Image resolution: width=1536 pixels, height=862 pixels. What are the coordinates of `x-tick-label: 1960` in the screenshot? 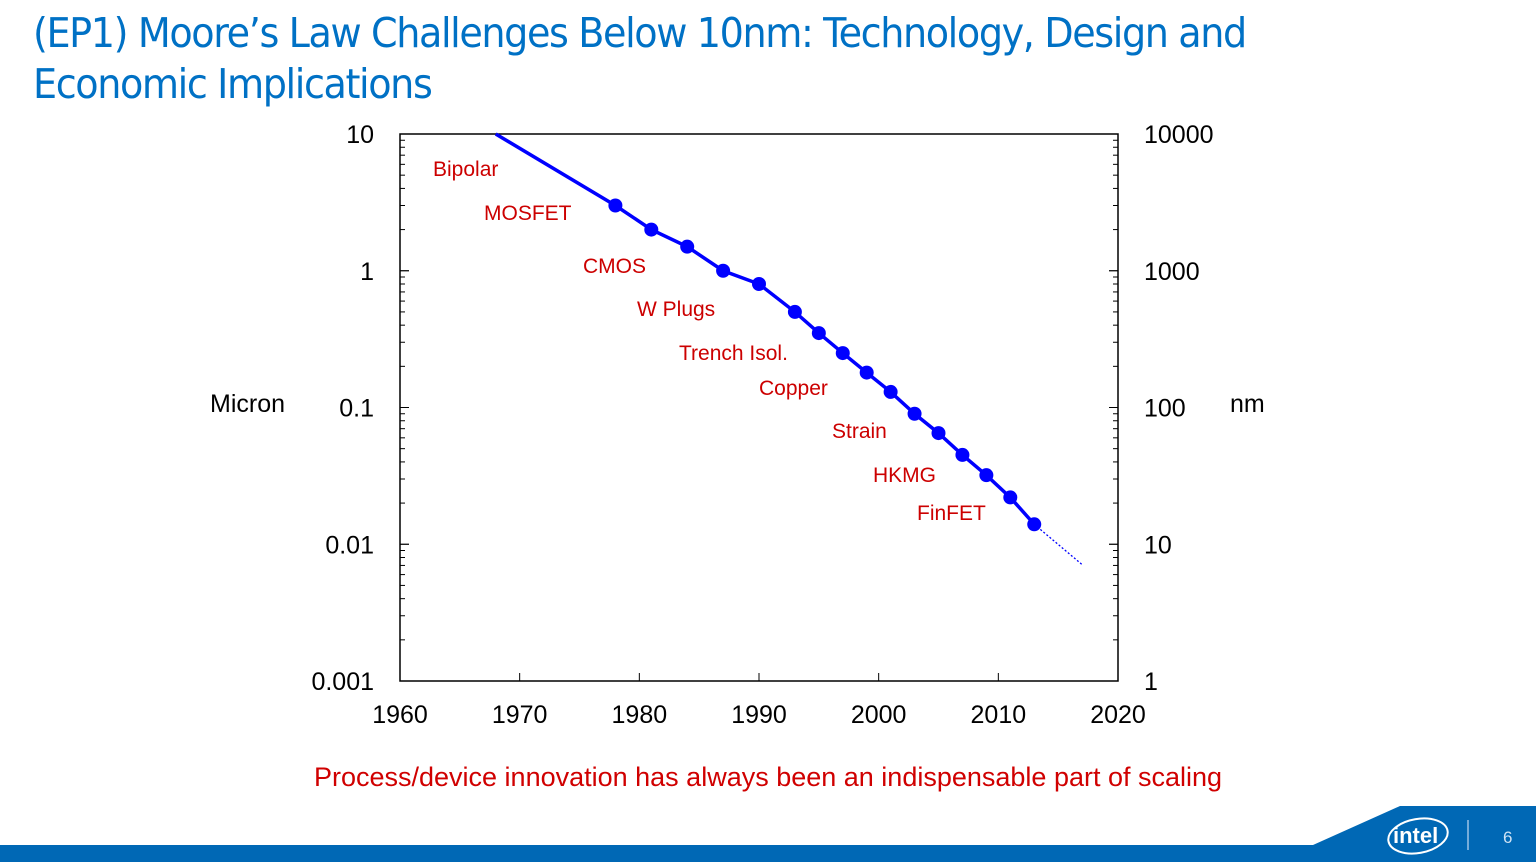 It's located at (400, 715).